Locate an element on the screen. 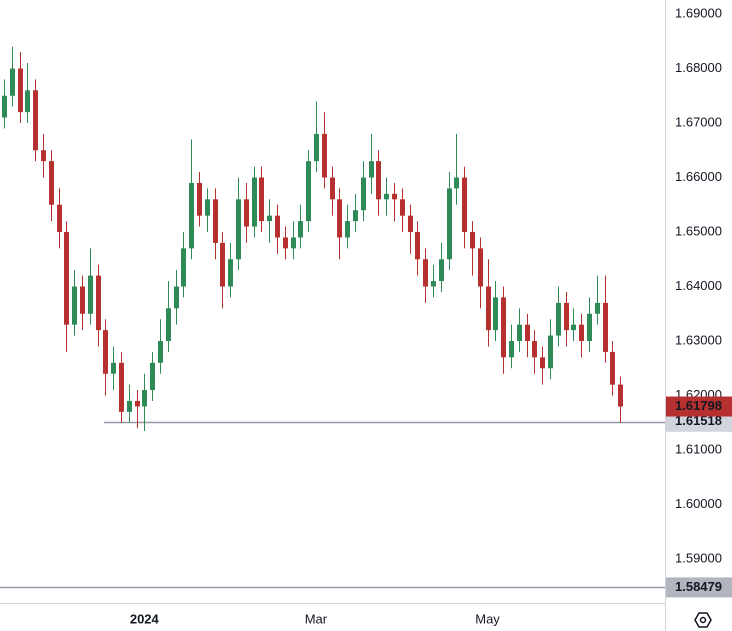 The width and height of the screenshot is (732, 631). y-tick-label: 1.61000 is located at coordinates (698, 448).